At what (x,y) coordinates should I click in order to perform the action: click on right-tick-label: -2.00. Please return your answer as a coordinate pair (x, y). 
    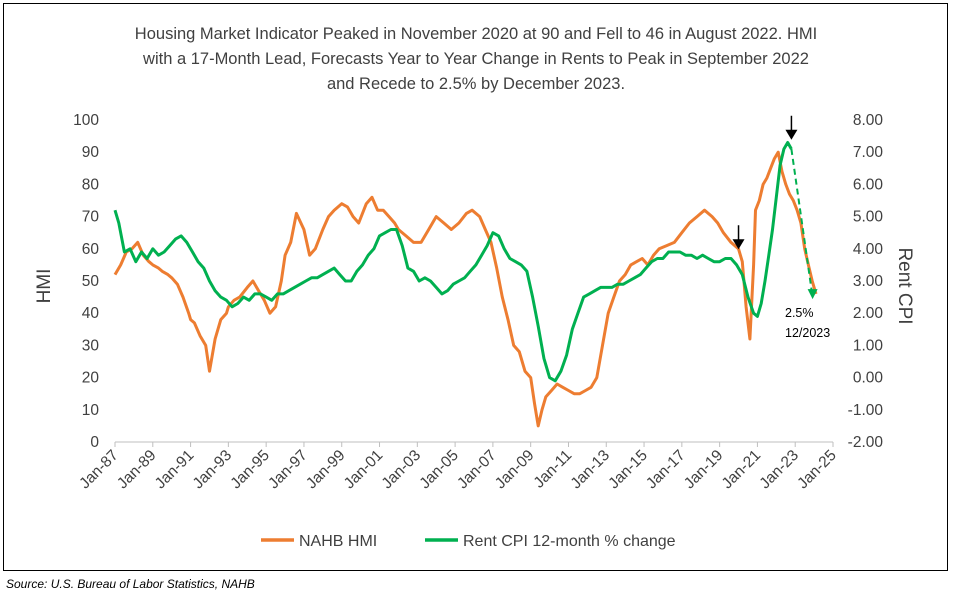
    Looking at the image, I should click on (866, 442).